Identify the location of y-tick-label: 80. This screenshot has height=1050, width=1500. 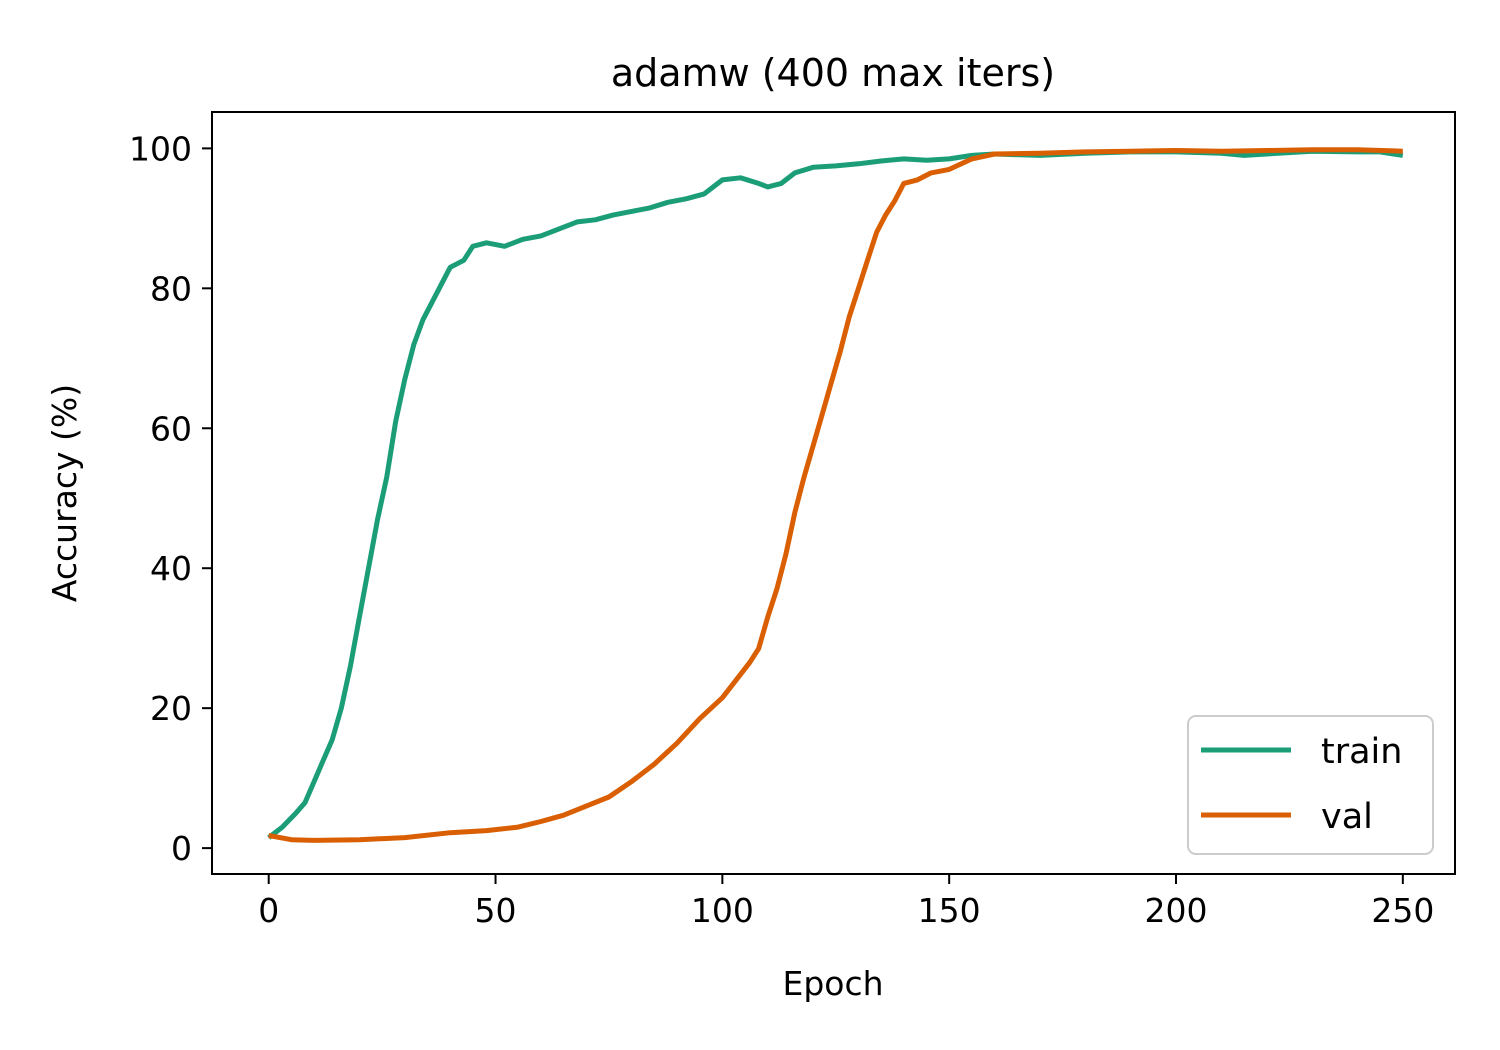
(171, 288).